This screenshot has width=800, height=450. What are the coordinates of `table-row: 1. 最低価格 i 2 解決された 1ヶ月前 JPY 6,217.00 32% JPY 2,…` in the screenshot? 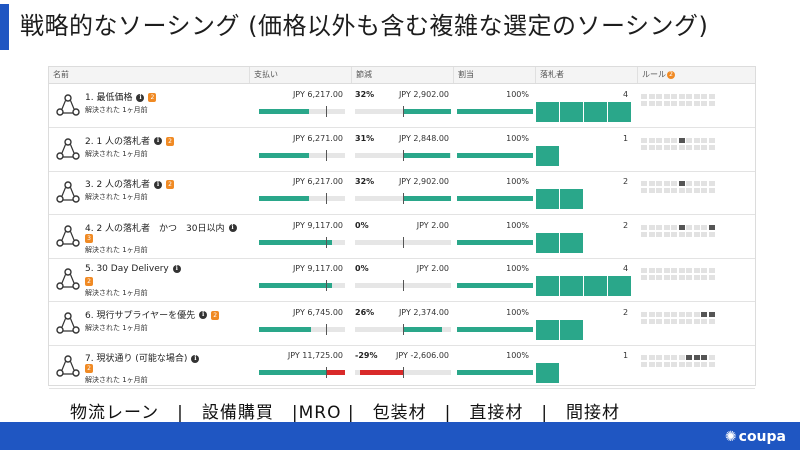 It's located at (402, 106).